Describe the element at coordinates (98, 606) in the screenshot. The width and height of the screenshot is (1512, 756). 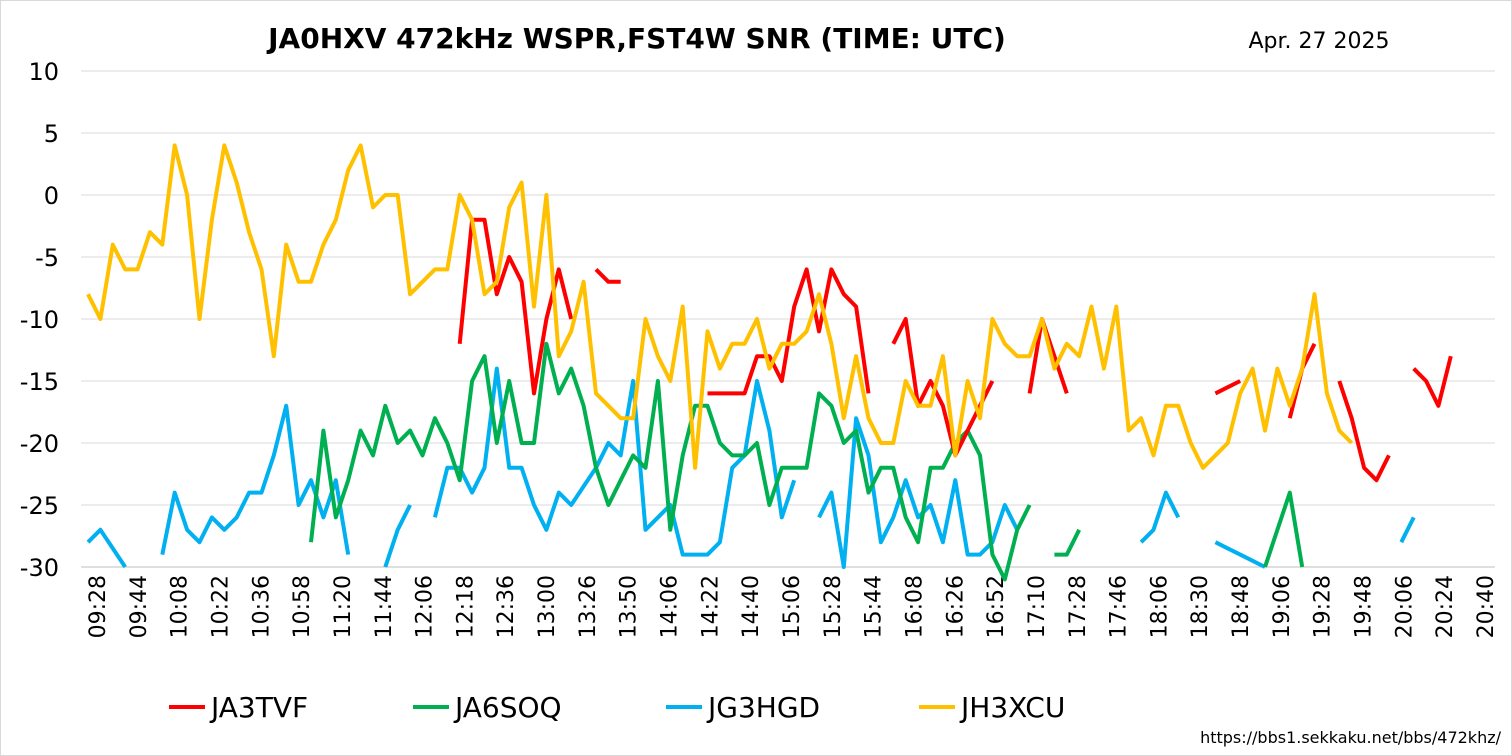
I see `x-tick-label: 09:28` at that location.